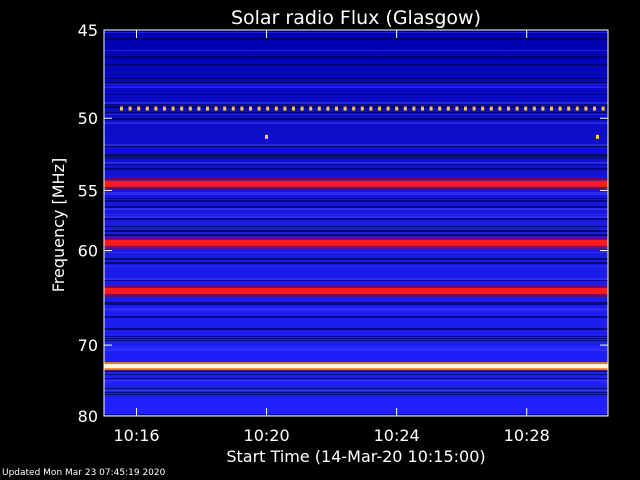 The image size is (640, 480). What do you see at coordinates (527, 435) in the screenshot?
I see `x-tick-label: 10:28` at bounding box center [527, 435].